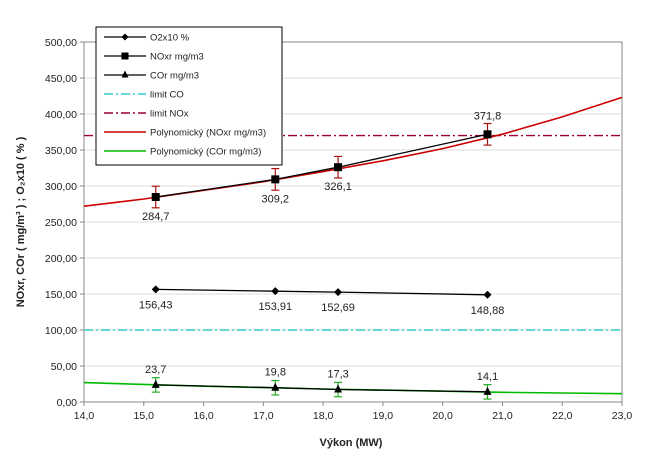  What do you see at coordinates (177, 57) in the screenshot?
I see `legend-label: NOxr mg/m3` at bounding box center [177, 57].